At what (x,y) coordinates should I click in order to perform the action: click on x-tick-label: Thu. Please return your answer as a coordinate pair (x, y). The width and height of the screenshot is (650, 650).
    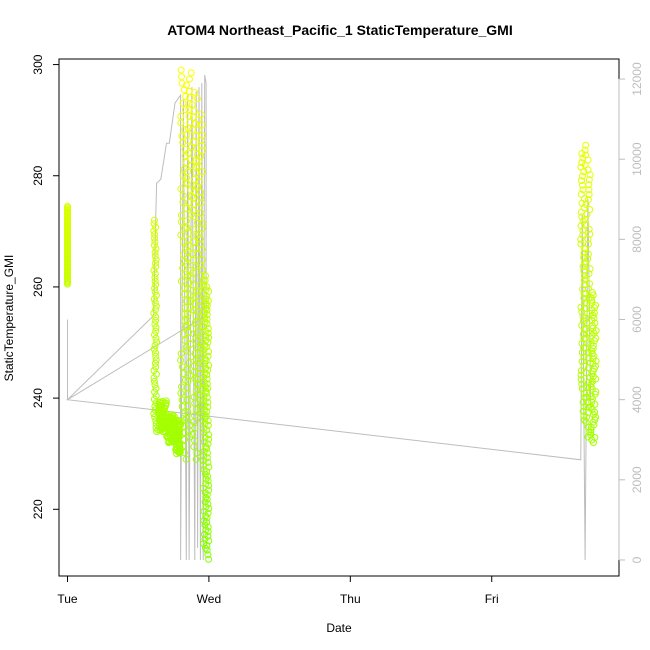
    Looking at the image, I should click on (350, 599).